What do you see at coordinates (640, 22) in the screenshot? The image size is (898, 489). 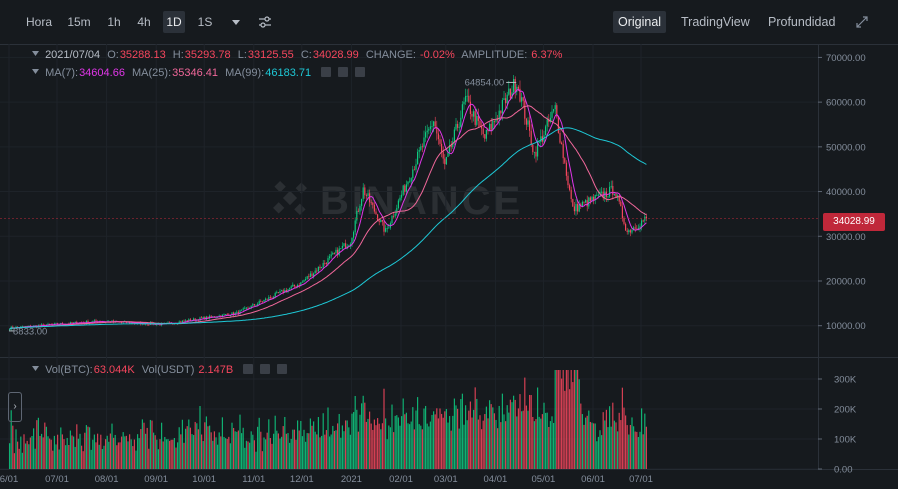 I see `view-original: Original` at bounding box center [640, 22].